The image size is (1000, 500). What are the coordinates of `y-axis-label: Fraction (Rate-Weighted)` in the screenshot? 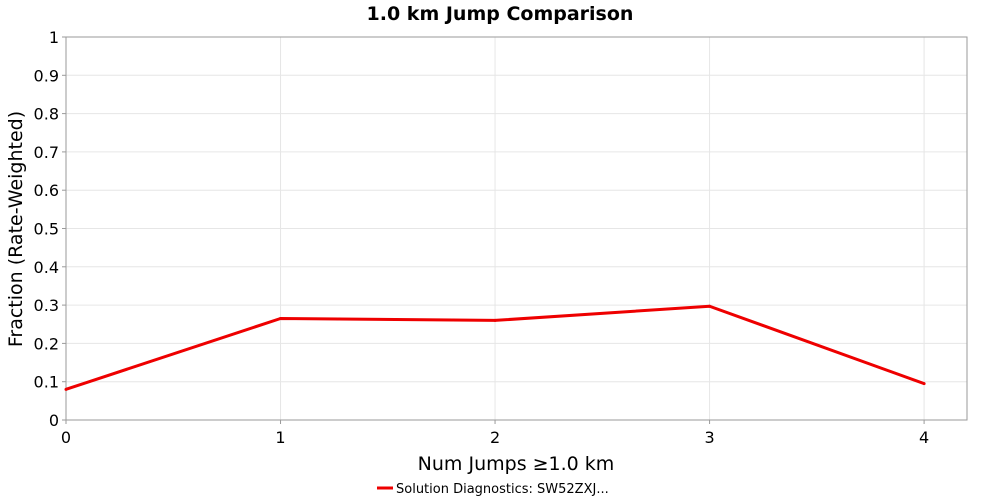 It's located at (16, 229).